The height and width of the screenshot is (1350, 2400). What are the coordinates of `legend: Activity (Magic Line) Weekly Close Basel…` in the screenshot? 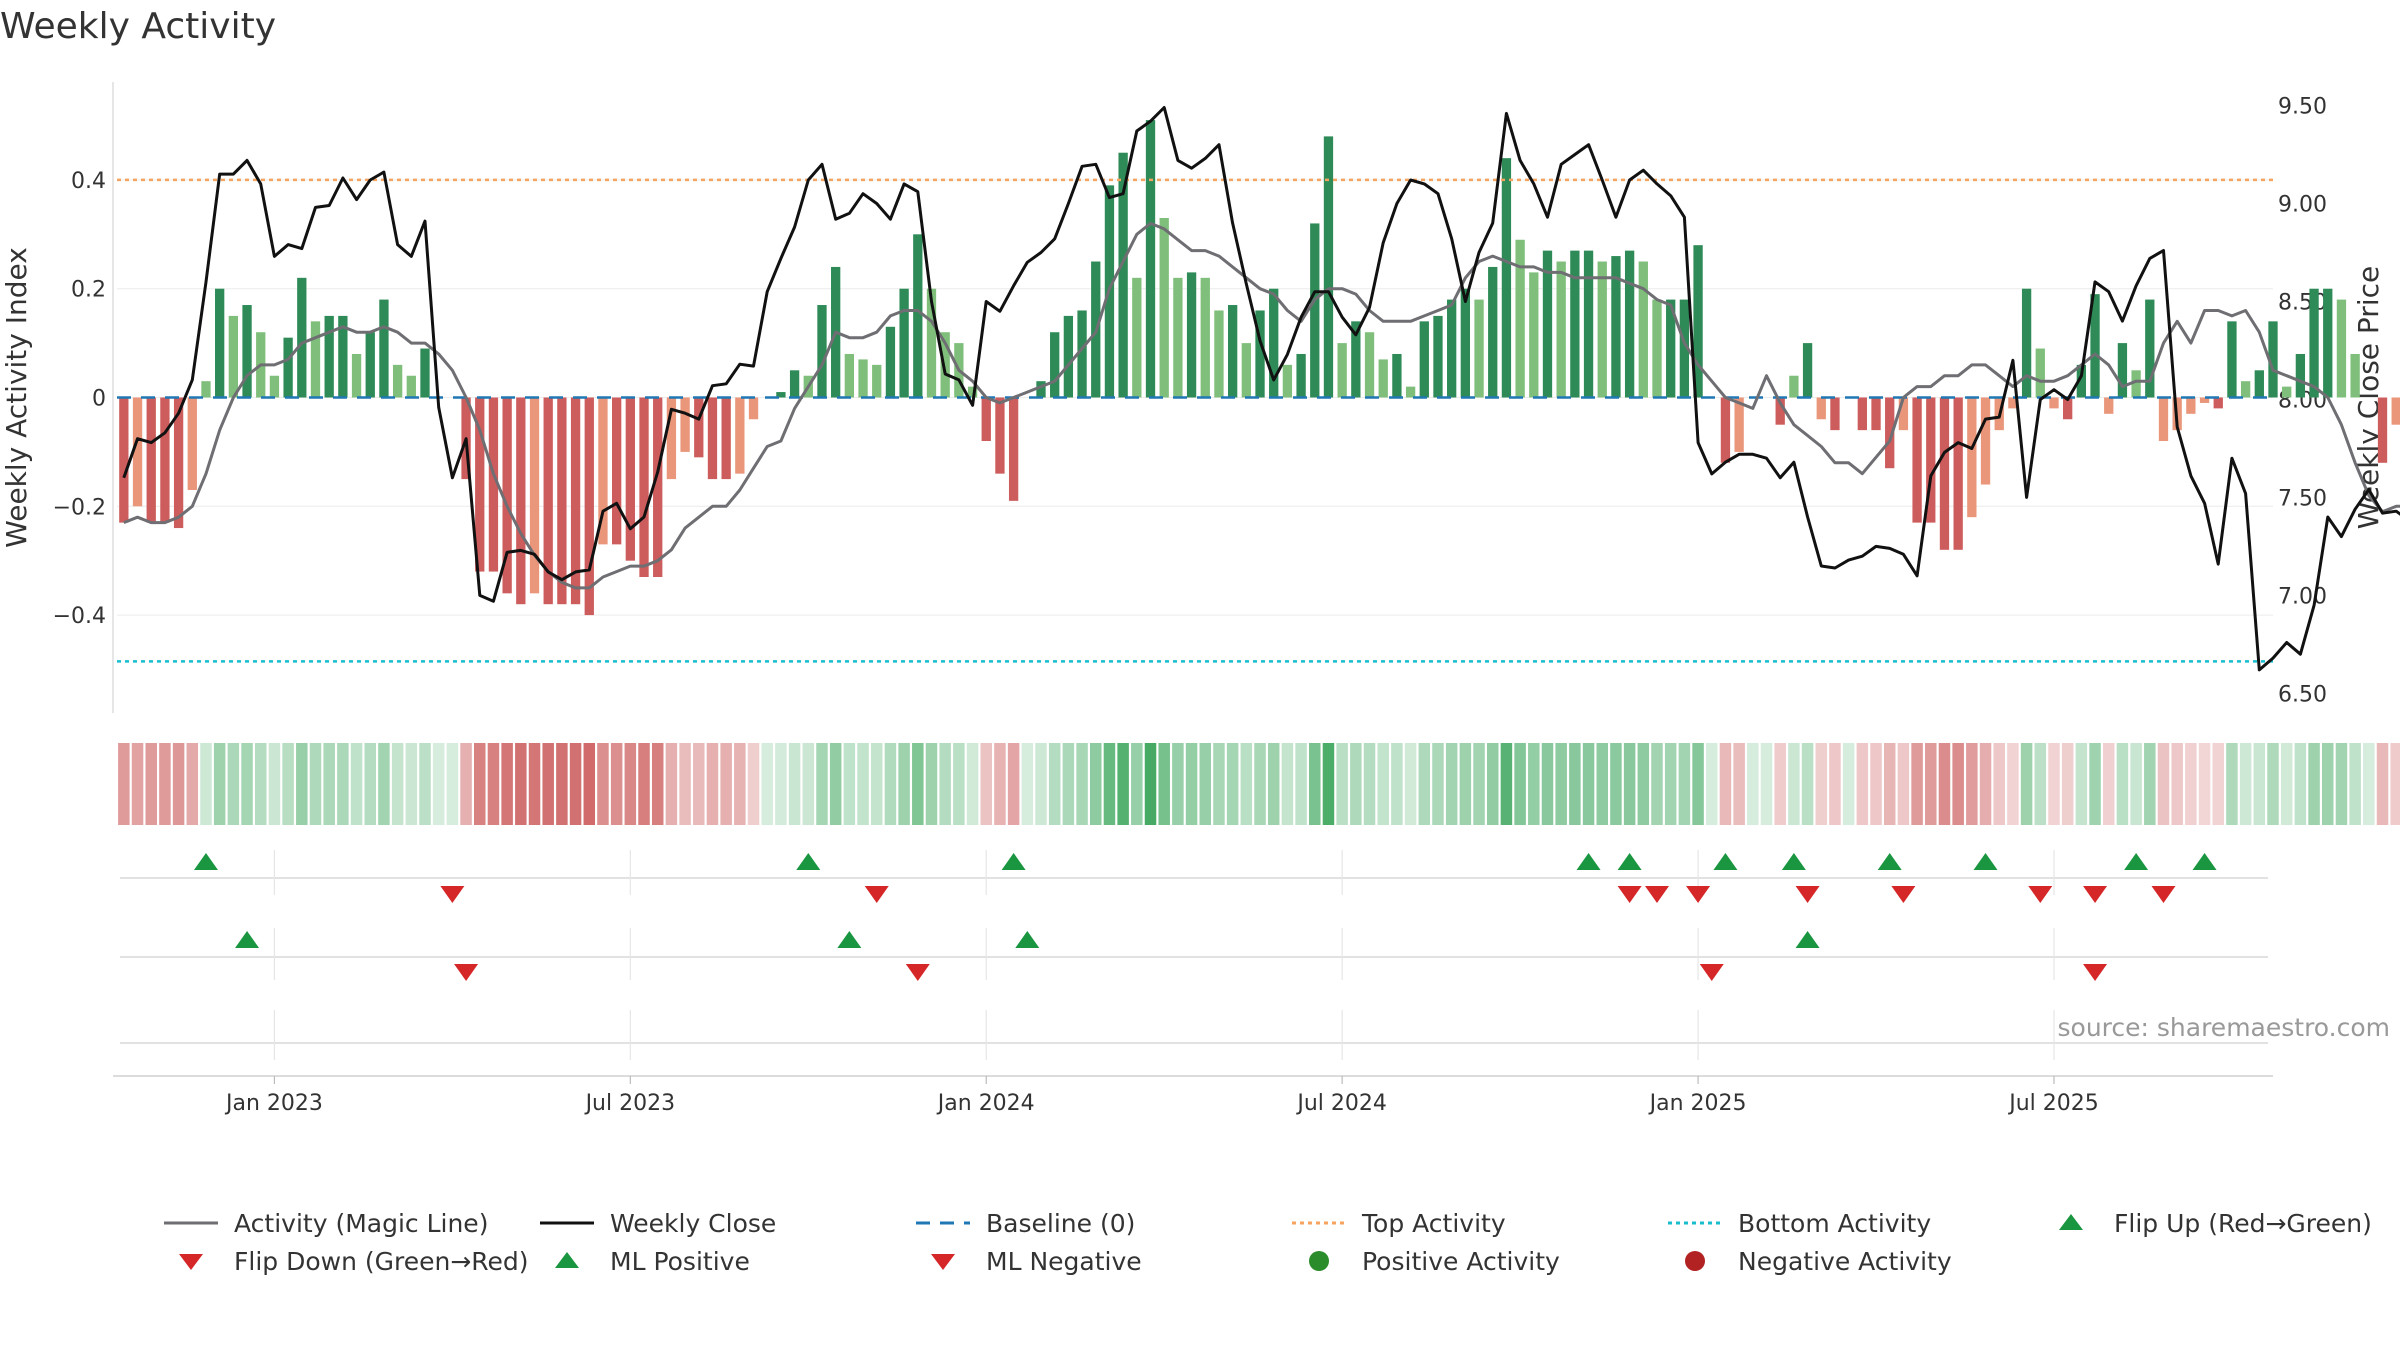 It's located at (1280, 1248).